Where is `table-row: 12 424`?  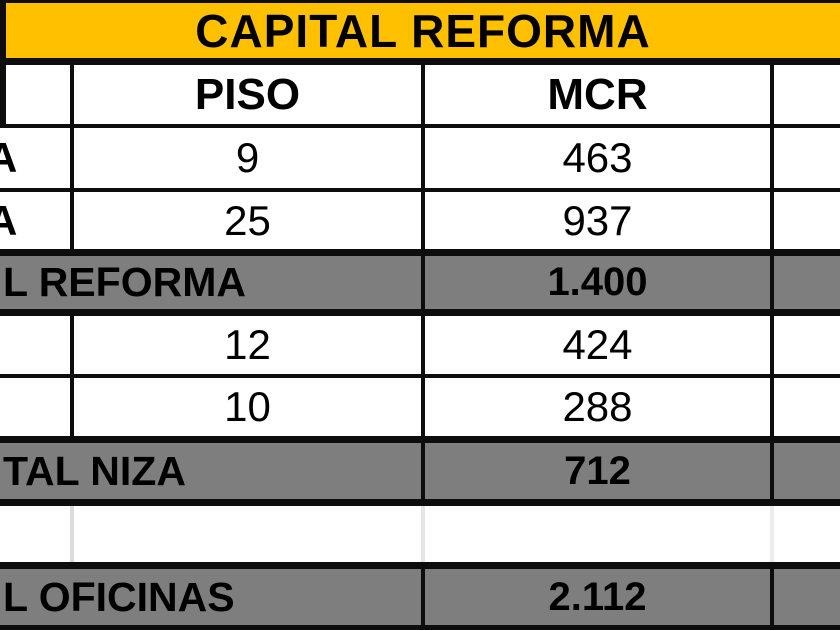 table-row: 12 424 is located at coordinates (420, 345).